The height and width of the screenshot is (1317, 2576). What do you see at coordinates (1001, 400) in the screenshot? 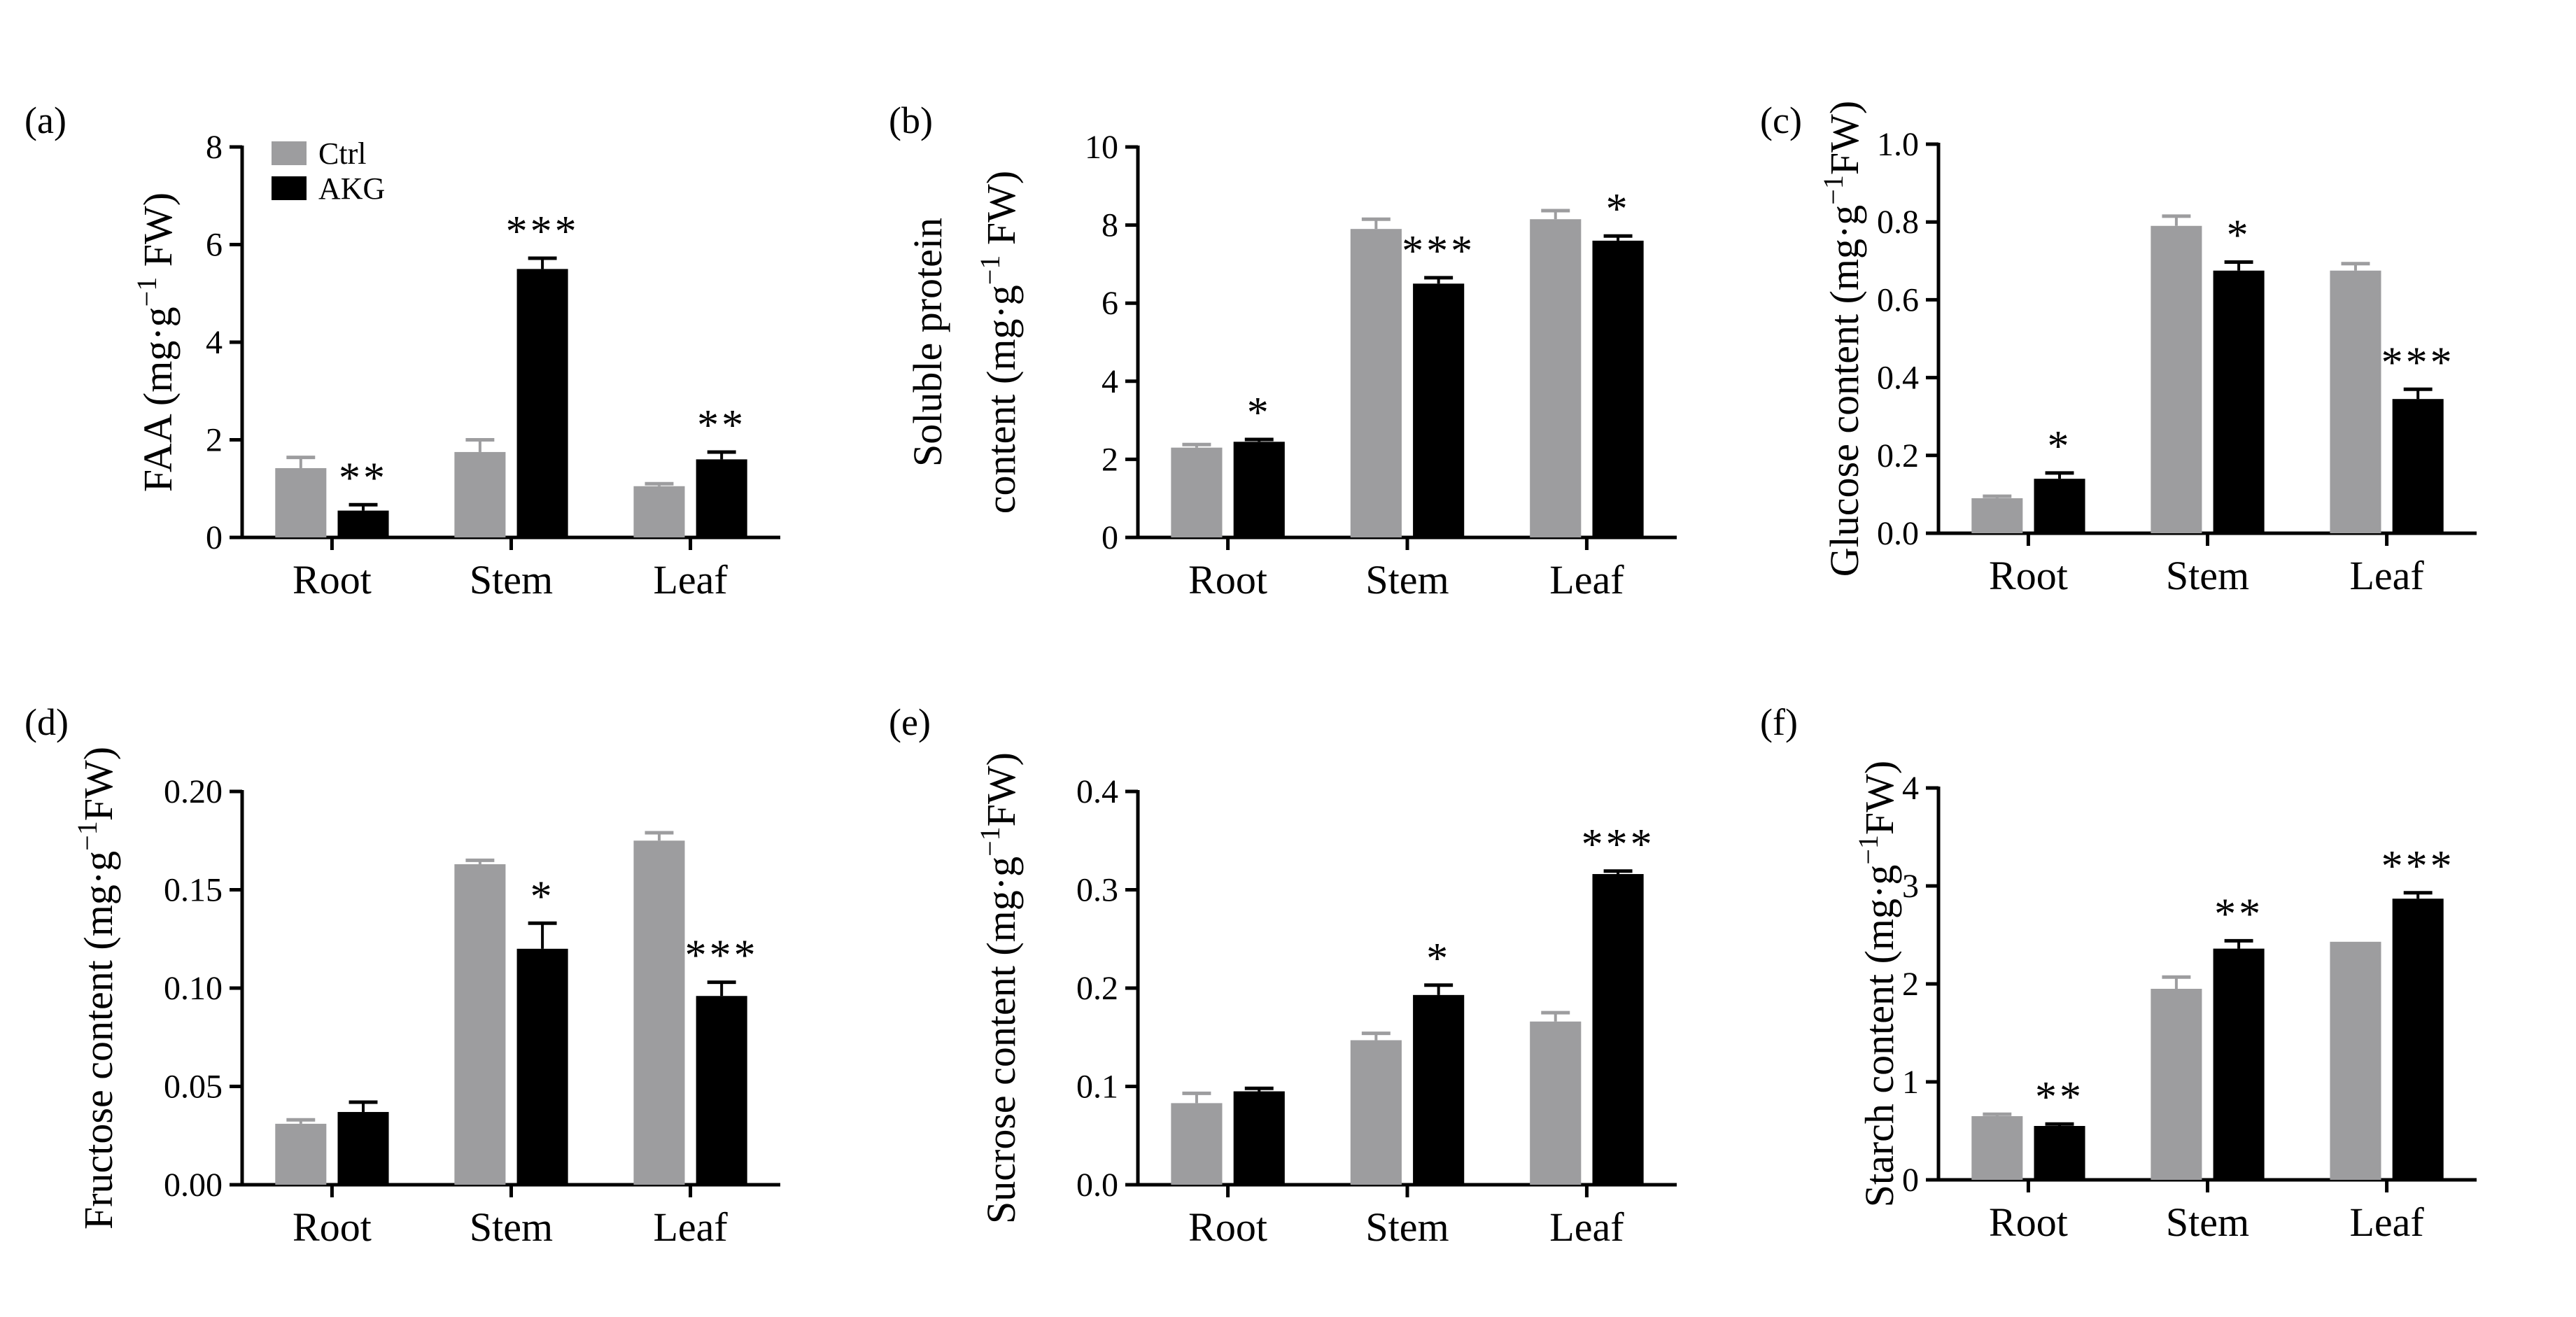
I see `y-axis-label-text: content (mg·g` at bounding box center [1001, 400].